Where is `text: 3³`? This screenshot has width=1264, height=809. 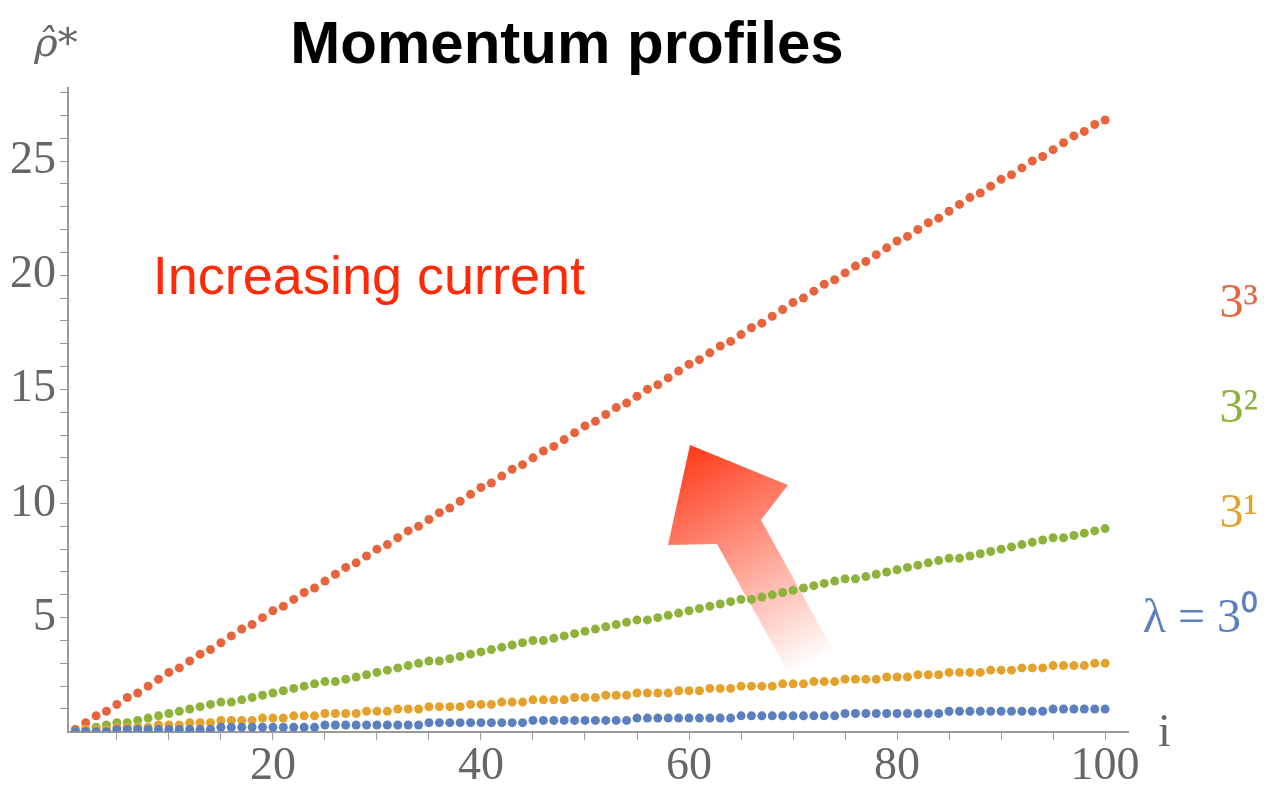 text: 3³ is located at coordinates (1238, 300).